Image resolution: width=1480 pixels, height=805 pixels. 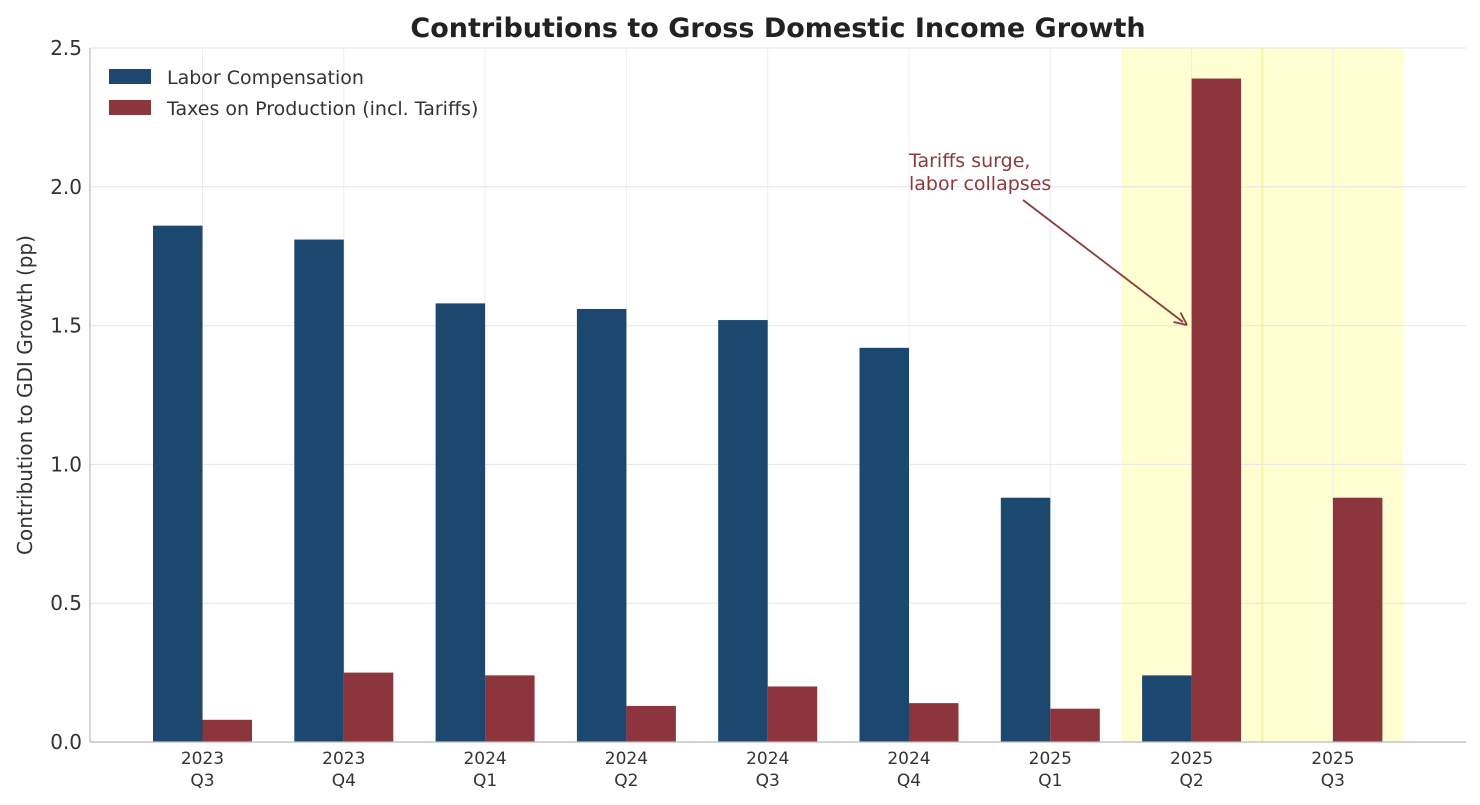 I want to click on x-tick-label: 2025 Q3, so click(x=1332, y=770).